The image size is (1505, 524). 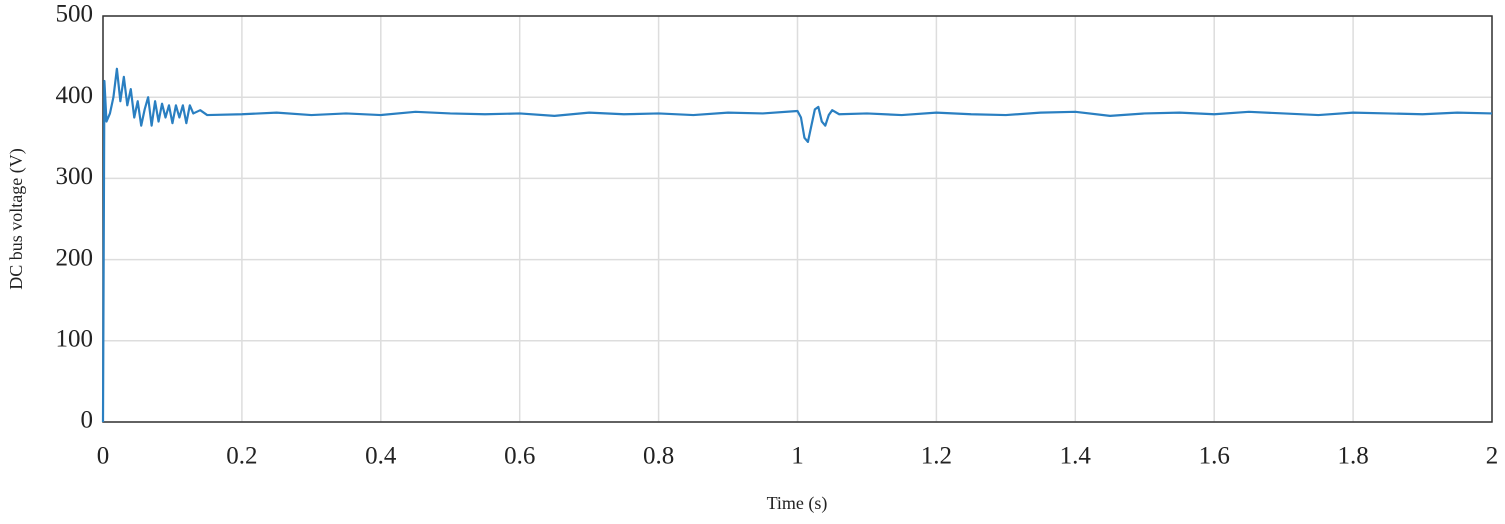 What do you see at coordinates (87, 420) in the screenshot?
I see `y-tick-label: 0` at bounding box center [87, 420].